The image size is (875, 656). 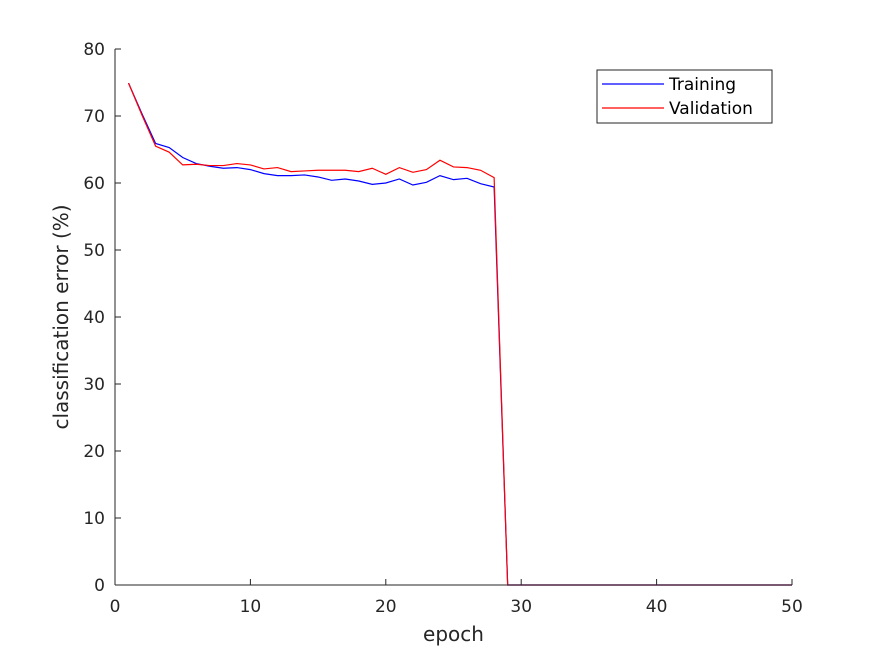 I want to click on y-tick-label: 10, so click(x=94, y=519).